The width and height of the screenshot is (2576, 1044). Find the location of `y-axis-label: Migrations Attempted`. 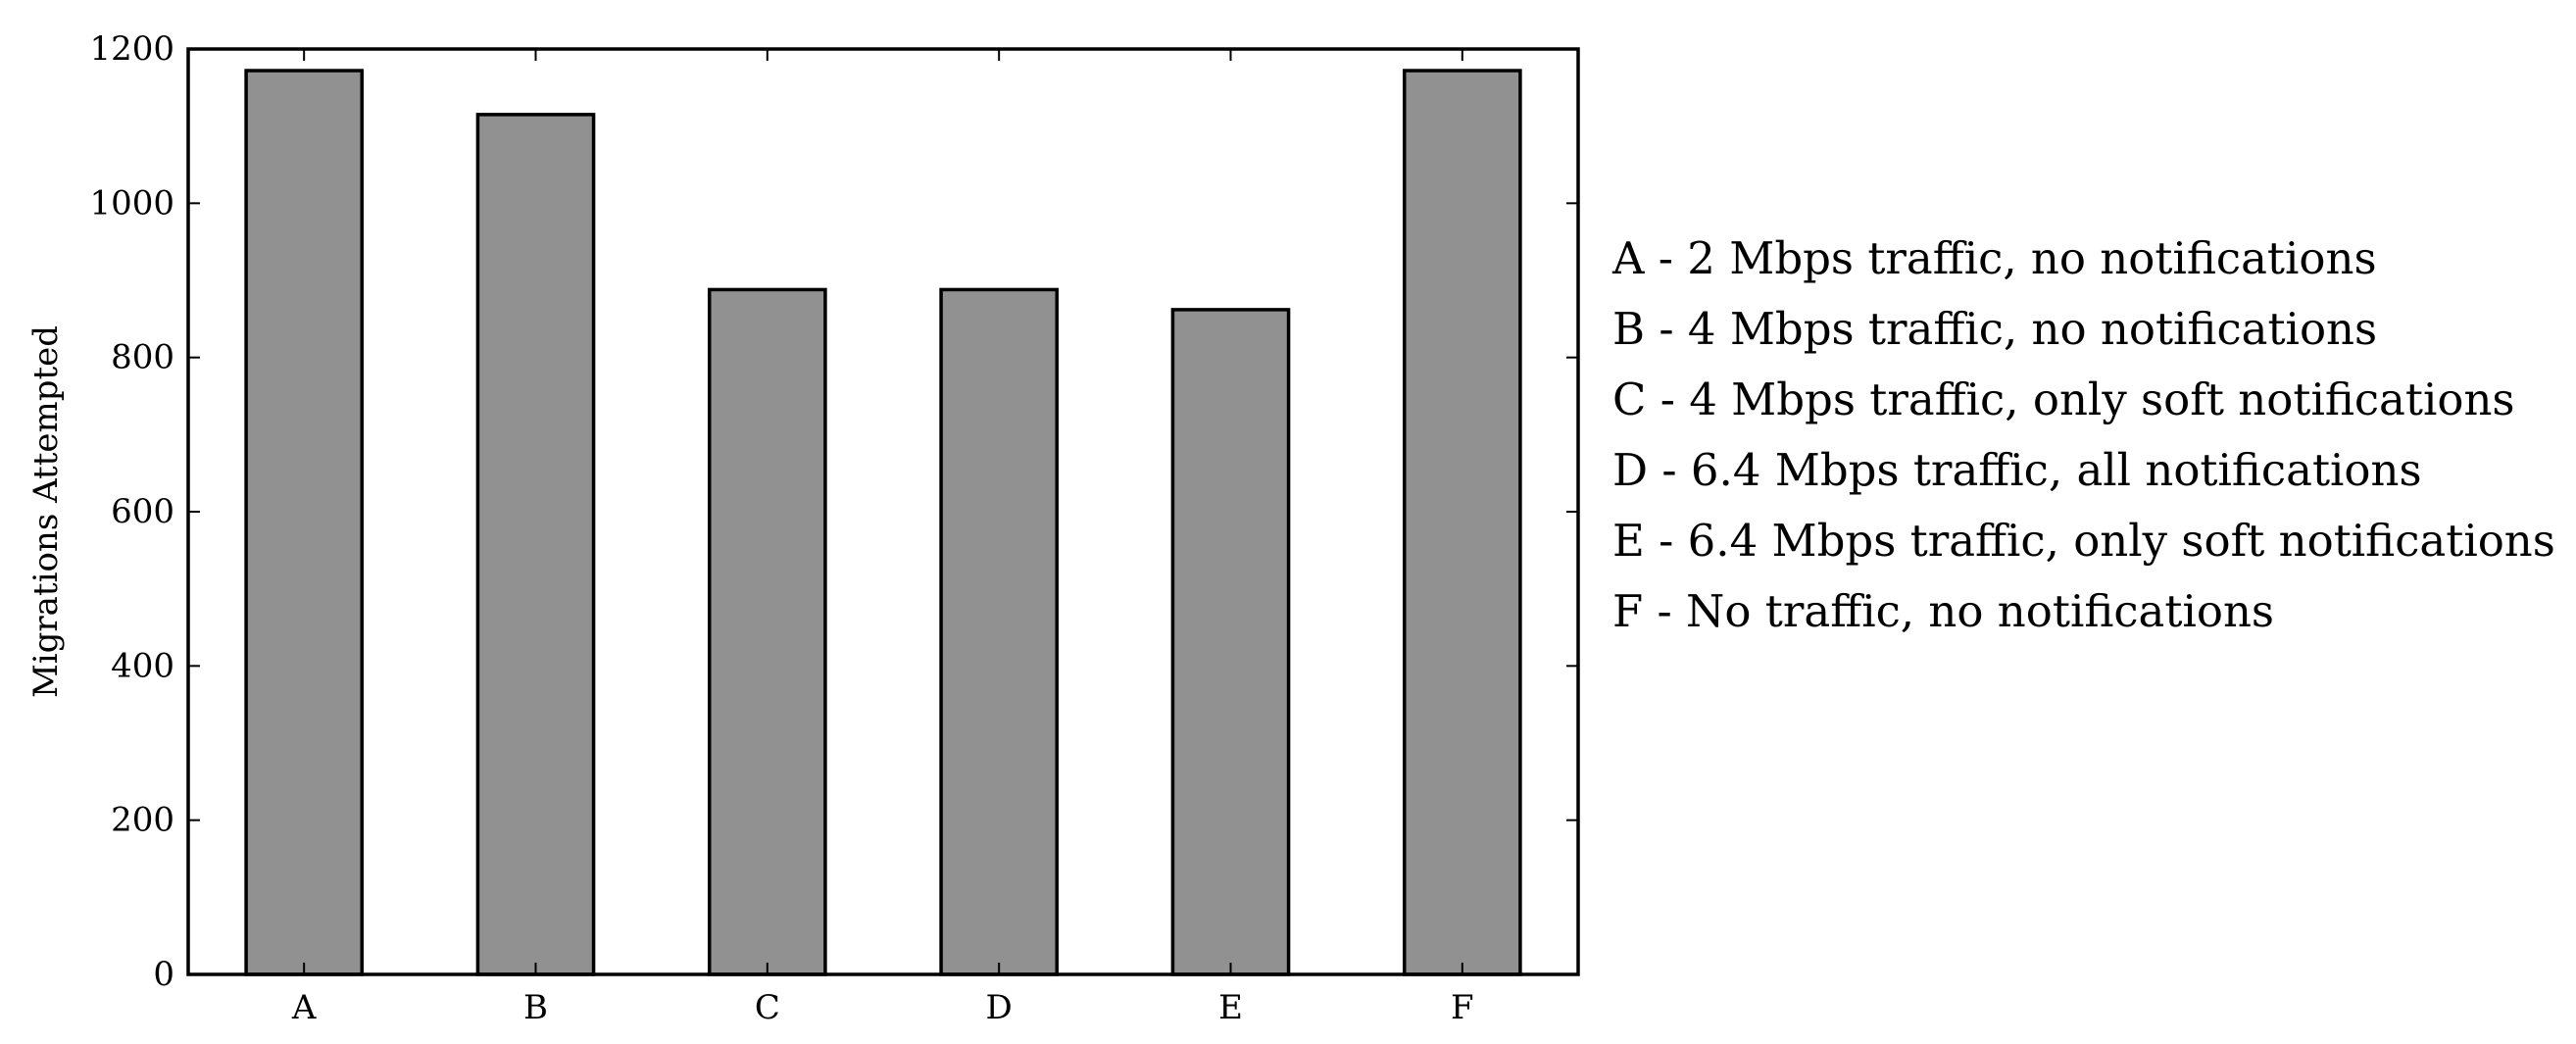

y-axis-label: Migrations Attempted is located at coordinates (46, 511).